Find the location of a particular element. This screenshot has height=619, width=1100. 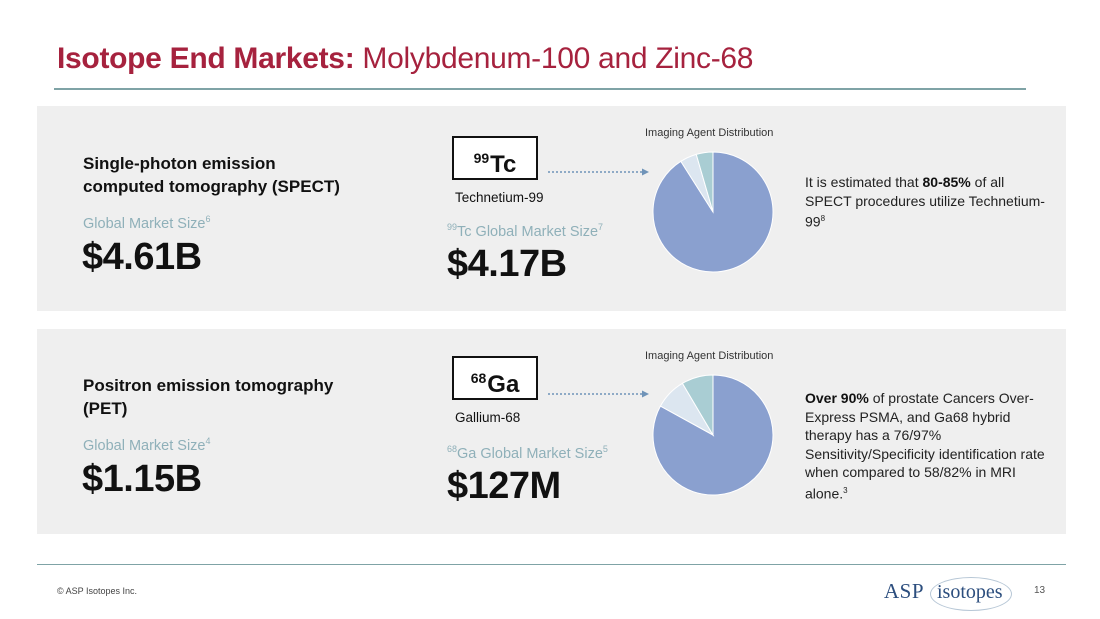

ga68-element-box: 68Ga is located at coordinates (495, 378).